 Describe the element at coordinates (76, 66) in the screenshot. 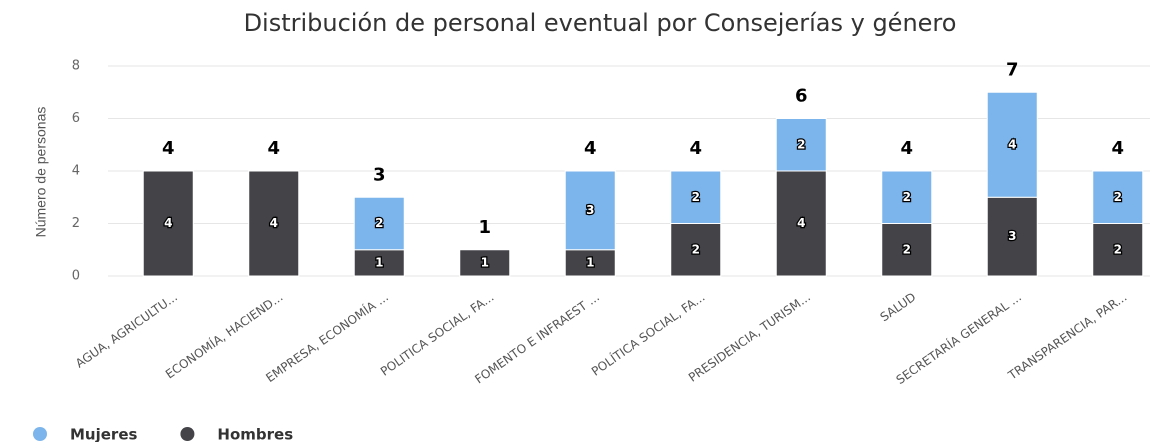

I see `y-tick-label: 8` at that location.